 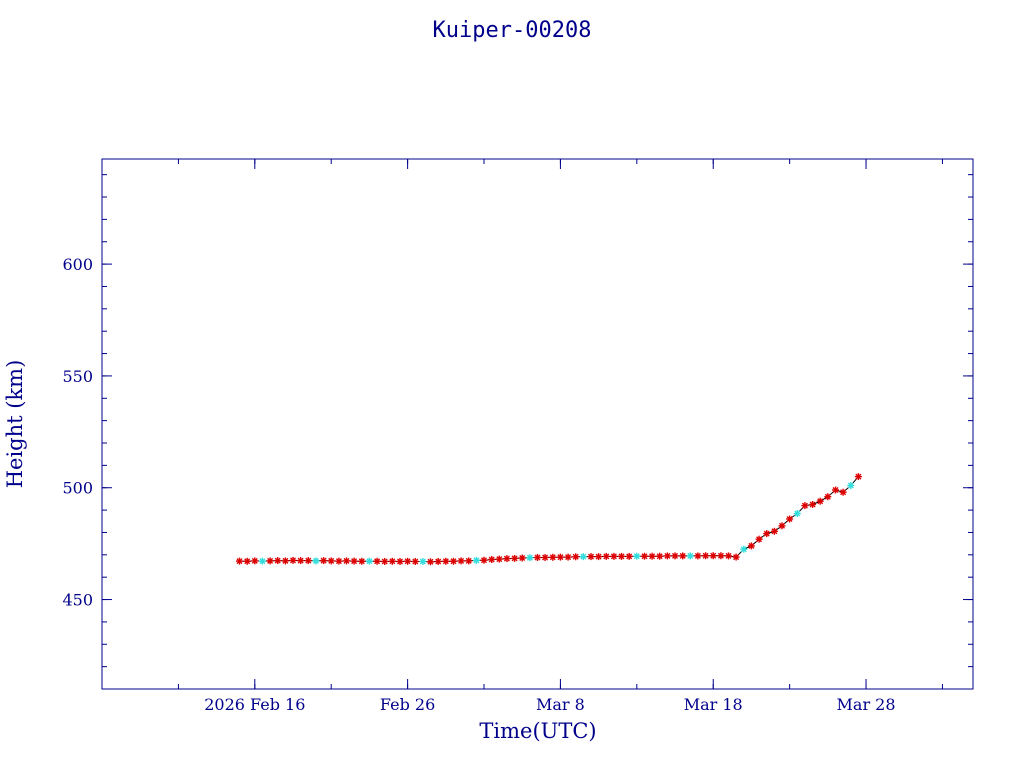 What do you see at coordinates (407, 704) in the screenshot?
I see `x-tick-label: Feb 26` at bounding box center [407, 704].